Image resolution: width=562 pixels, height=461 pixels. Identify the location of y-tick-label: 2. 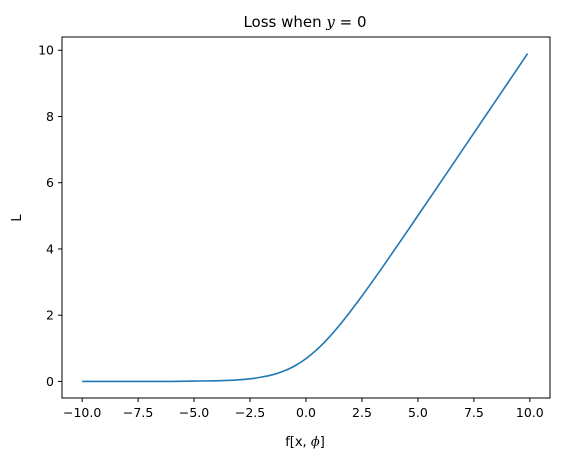
(50, 315).